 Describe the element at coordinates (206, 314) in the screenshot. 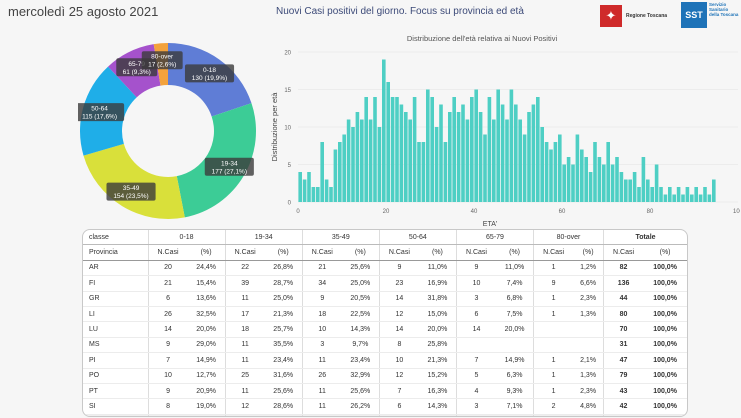

I see `table-cell: 32,5%` at that location.